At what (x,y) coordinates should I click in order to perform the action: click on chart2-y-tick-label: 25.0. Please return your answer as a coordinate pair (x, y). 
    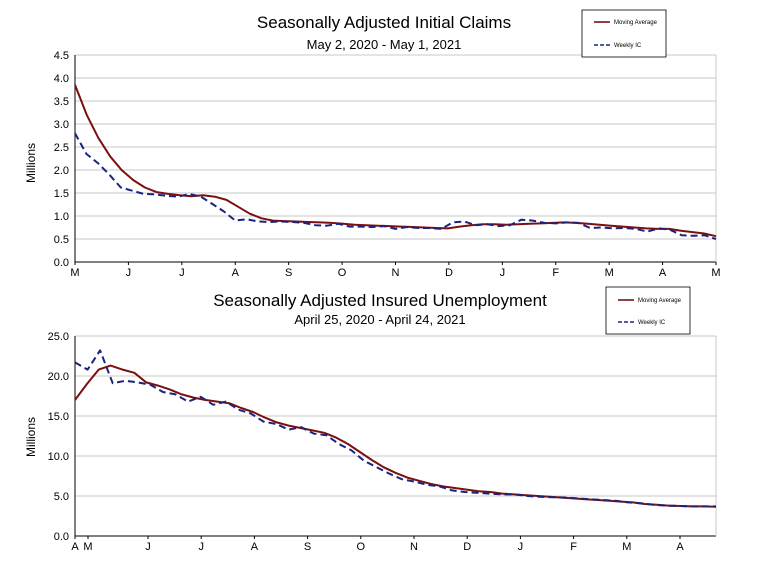
    Looking at the image, I should click on (58, 337).